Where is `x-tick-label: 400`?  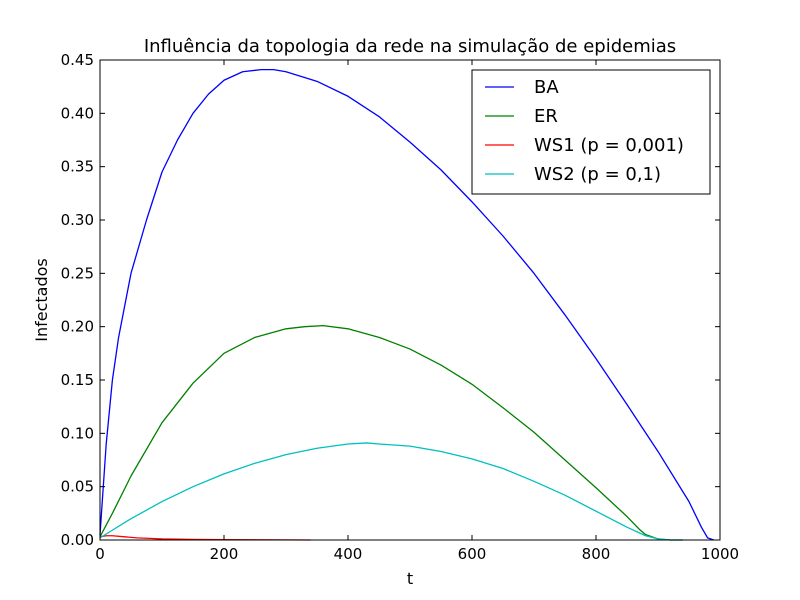
x-tick-label: 400 is located at coordinates (348, 554).